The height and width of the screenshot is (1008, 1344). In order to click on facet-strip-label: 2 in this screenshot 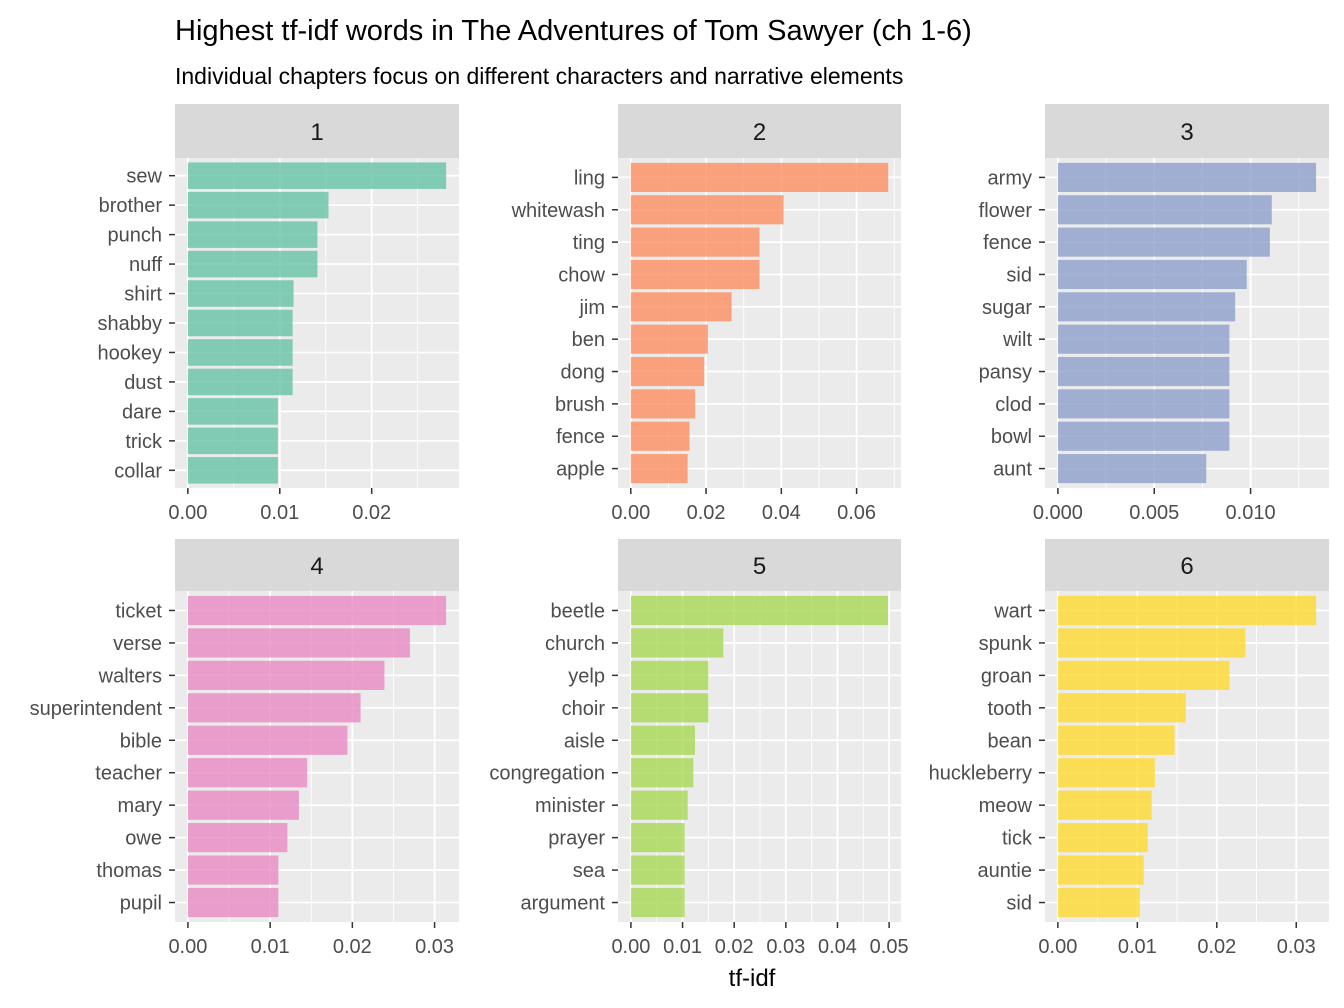, I will do `click(759, 132)`.